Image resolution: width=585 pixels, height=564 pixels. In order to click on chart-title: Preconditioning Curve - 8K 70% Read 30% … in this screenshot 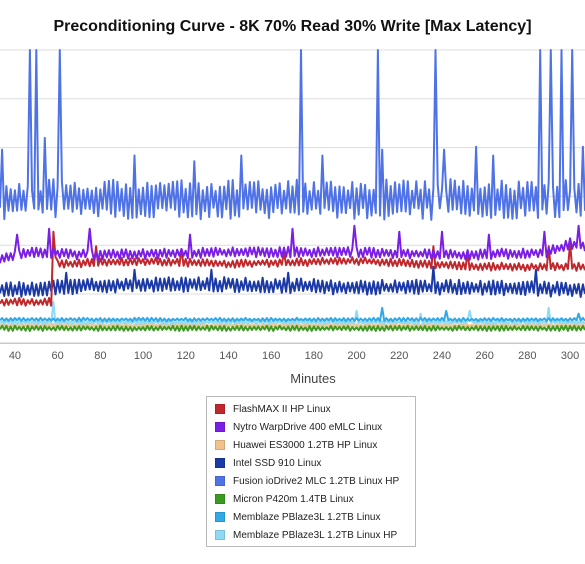, I will do `click(292, 26)`.